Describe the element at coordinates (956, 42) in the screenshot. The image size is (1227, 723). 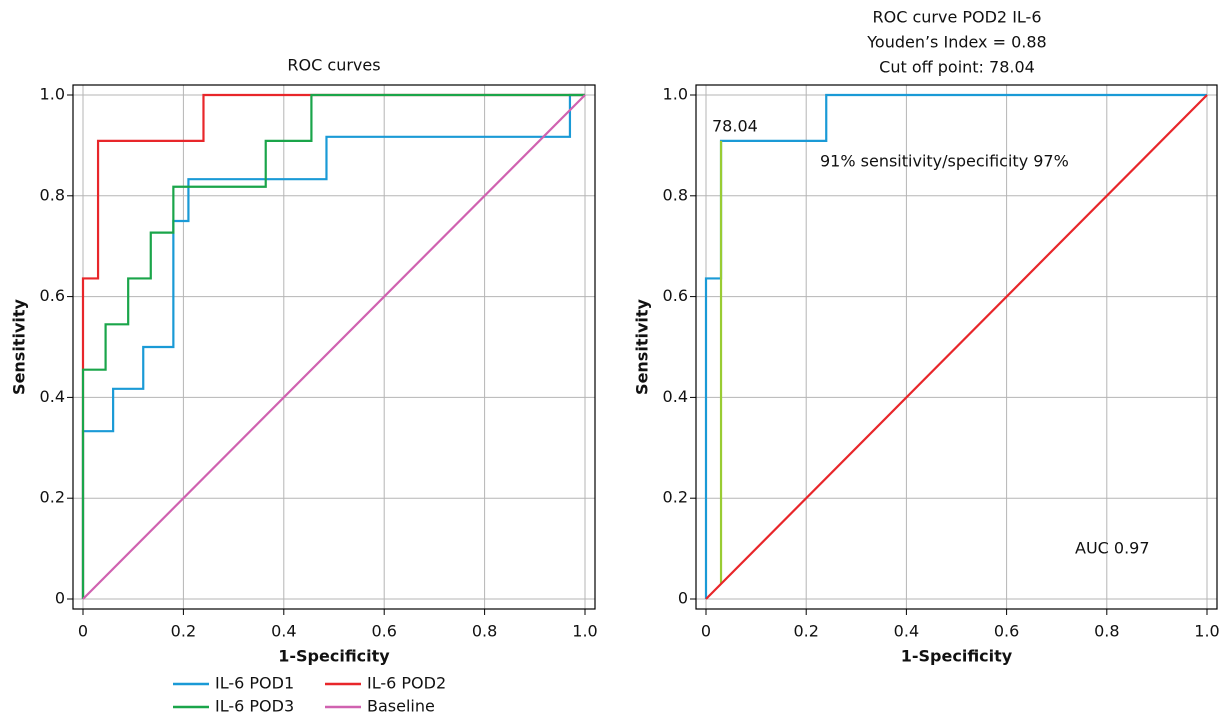
I see `chart-title: Youden’s Index = 0.88` at that location.